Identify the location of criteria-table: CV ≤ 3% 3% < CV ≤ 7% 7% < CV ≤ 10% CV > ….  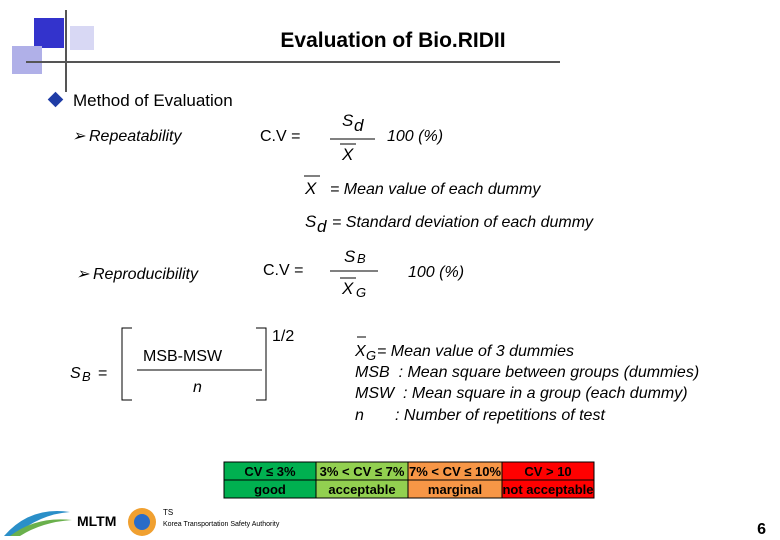
(409, 480).